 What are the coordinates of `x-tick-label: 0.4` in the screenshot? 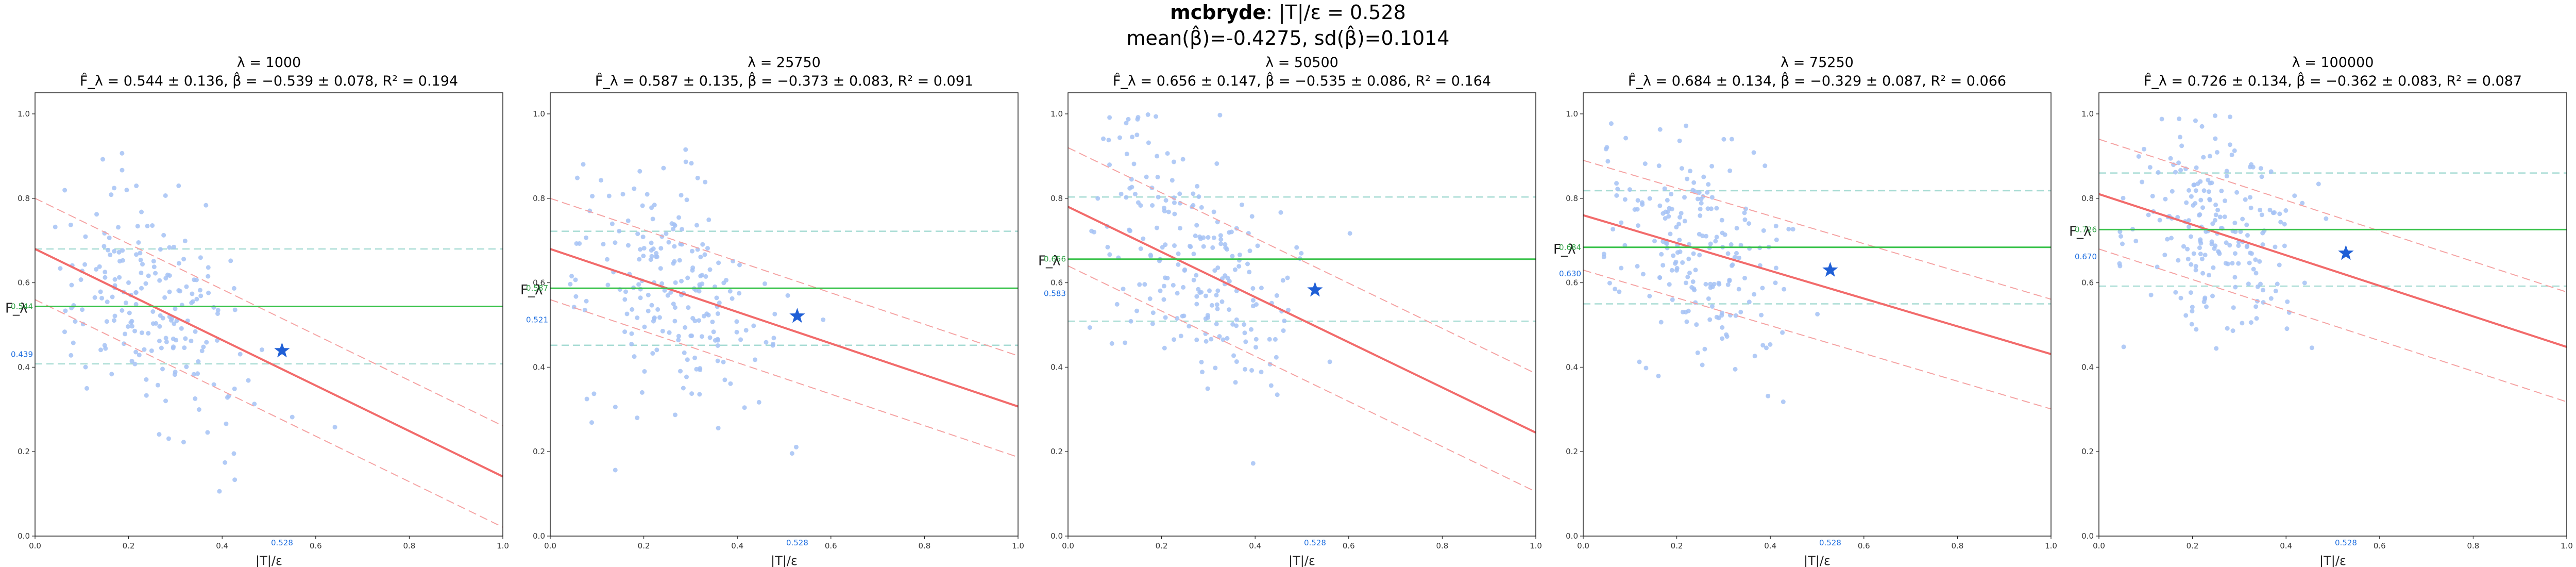 It's located at (2286, 546).